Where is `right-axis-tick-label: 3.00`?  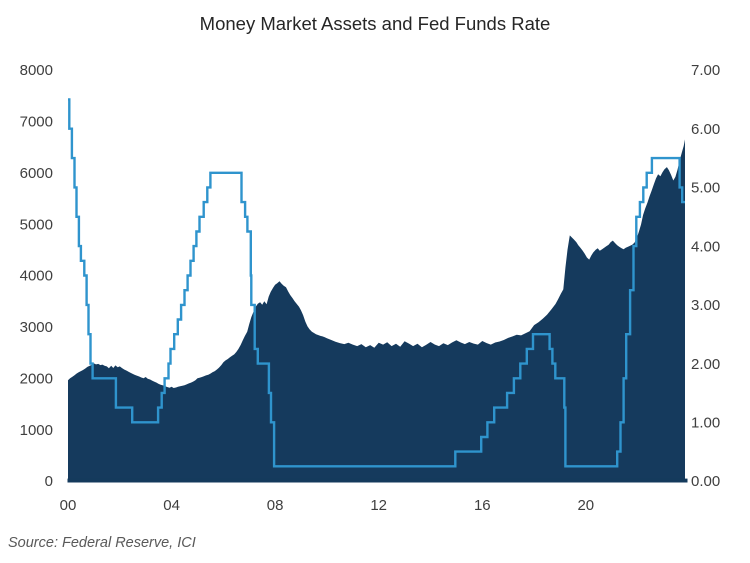 right-axis-tick-label: 3.00 is located at coordinates (705, 305).